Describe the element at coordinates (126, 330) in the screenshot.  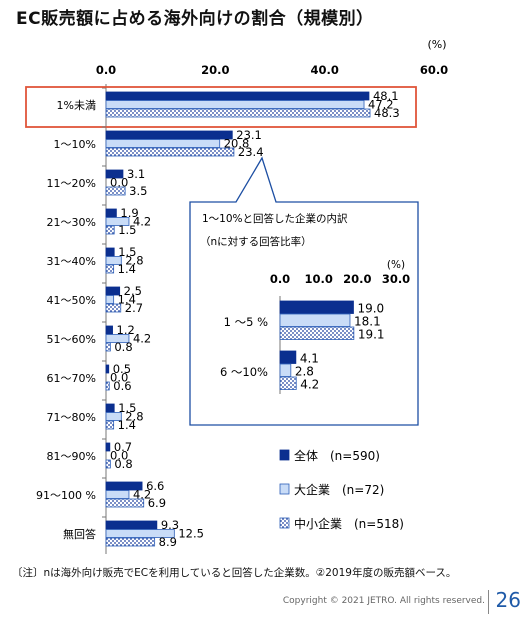
I see `data-label: 1.2` at that location.